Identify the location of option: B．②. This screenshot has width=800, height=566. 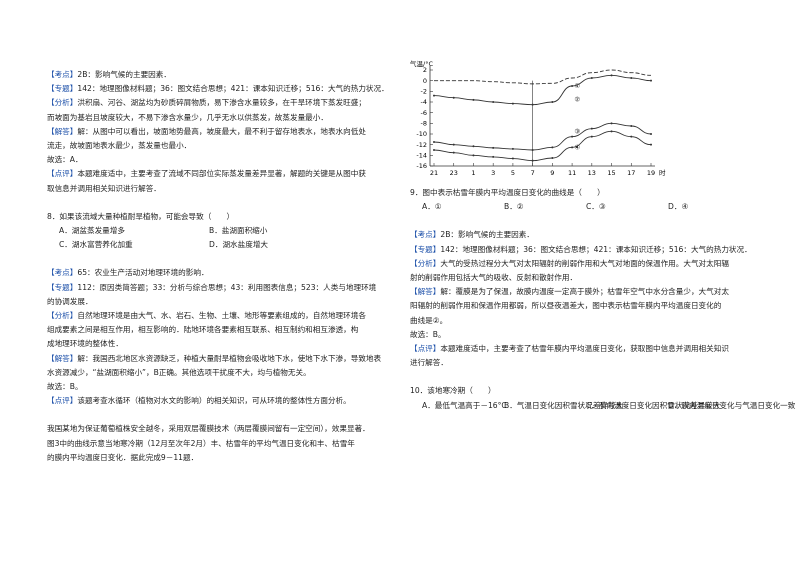
(514, 207).